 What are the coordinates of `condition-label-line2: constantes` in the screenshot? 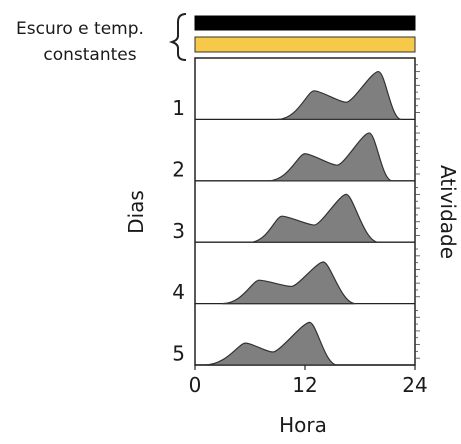 It's located at (89, 55).